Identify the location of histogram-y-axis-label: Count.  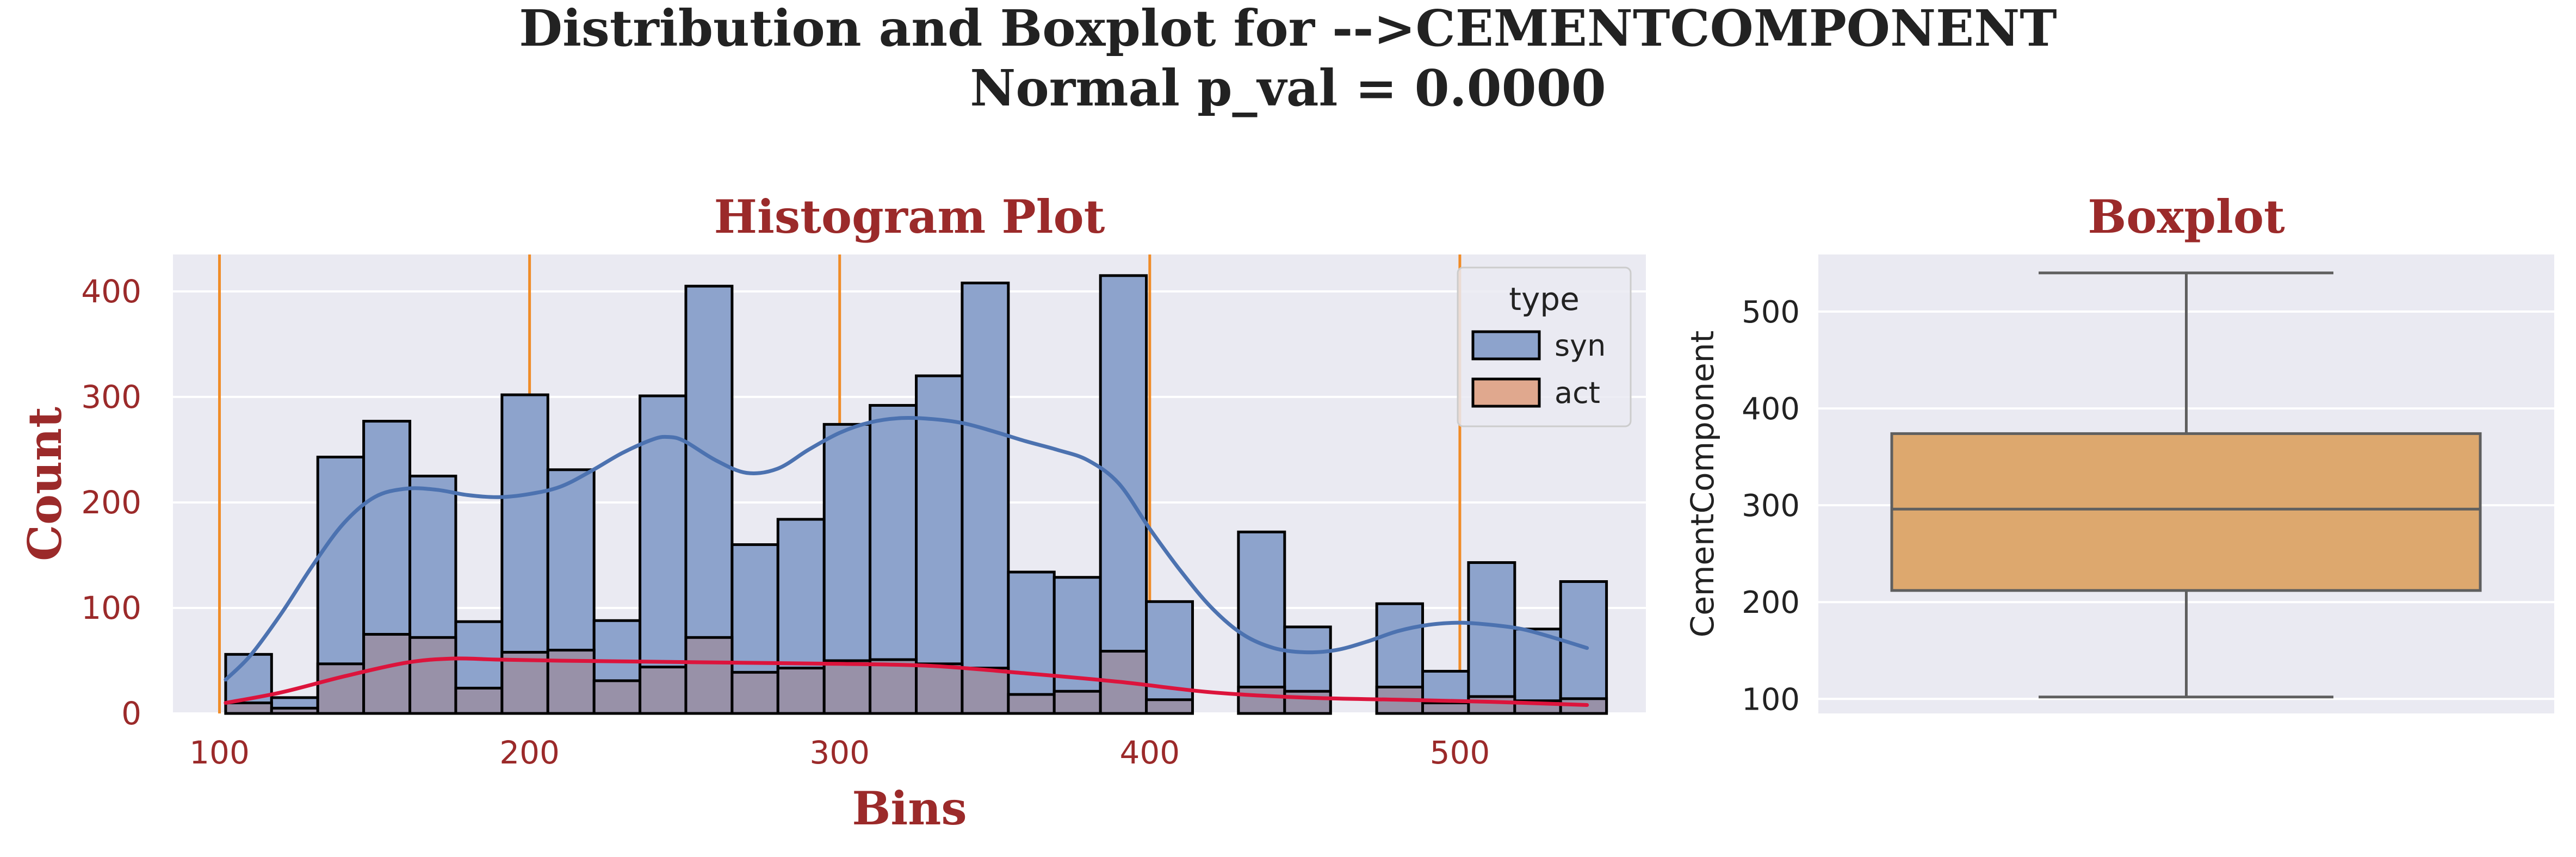
(45, 484).